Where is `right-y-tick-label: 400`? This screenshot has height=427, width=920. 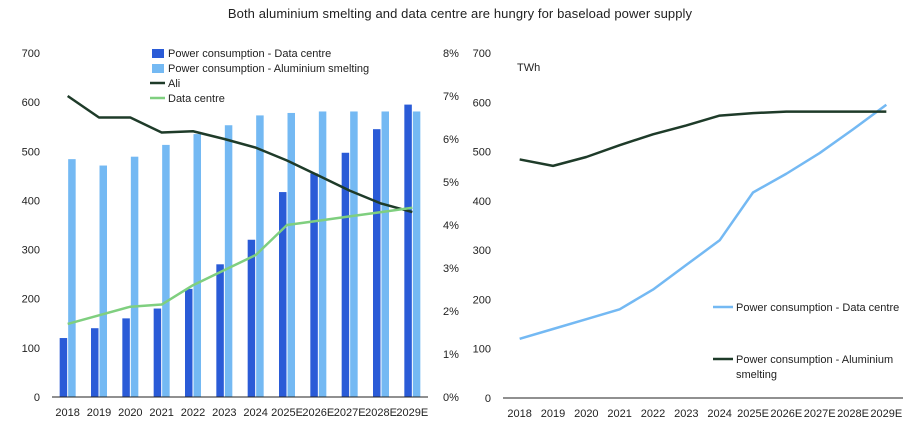
right-y-tick-label: 400 is located at coordinates (482, 202).